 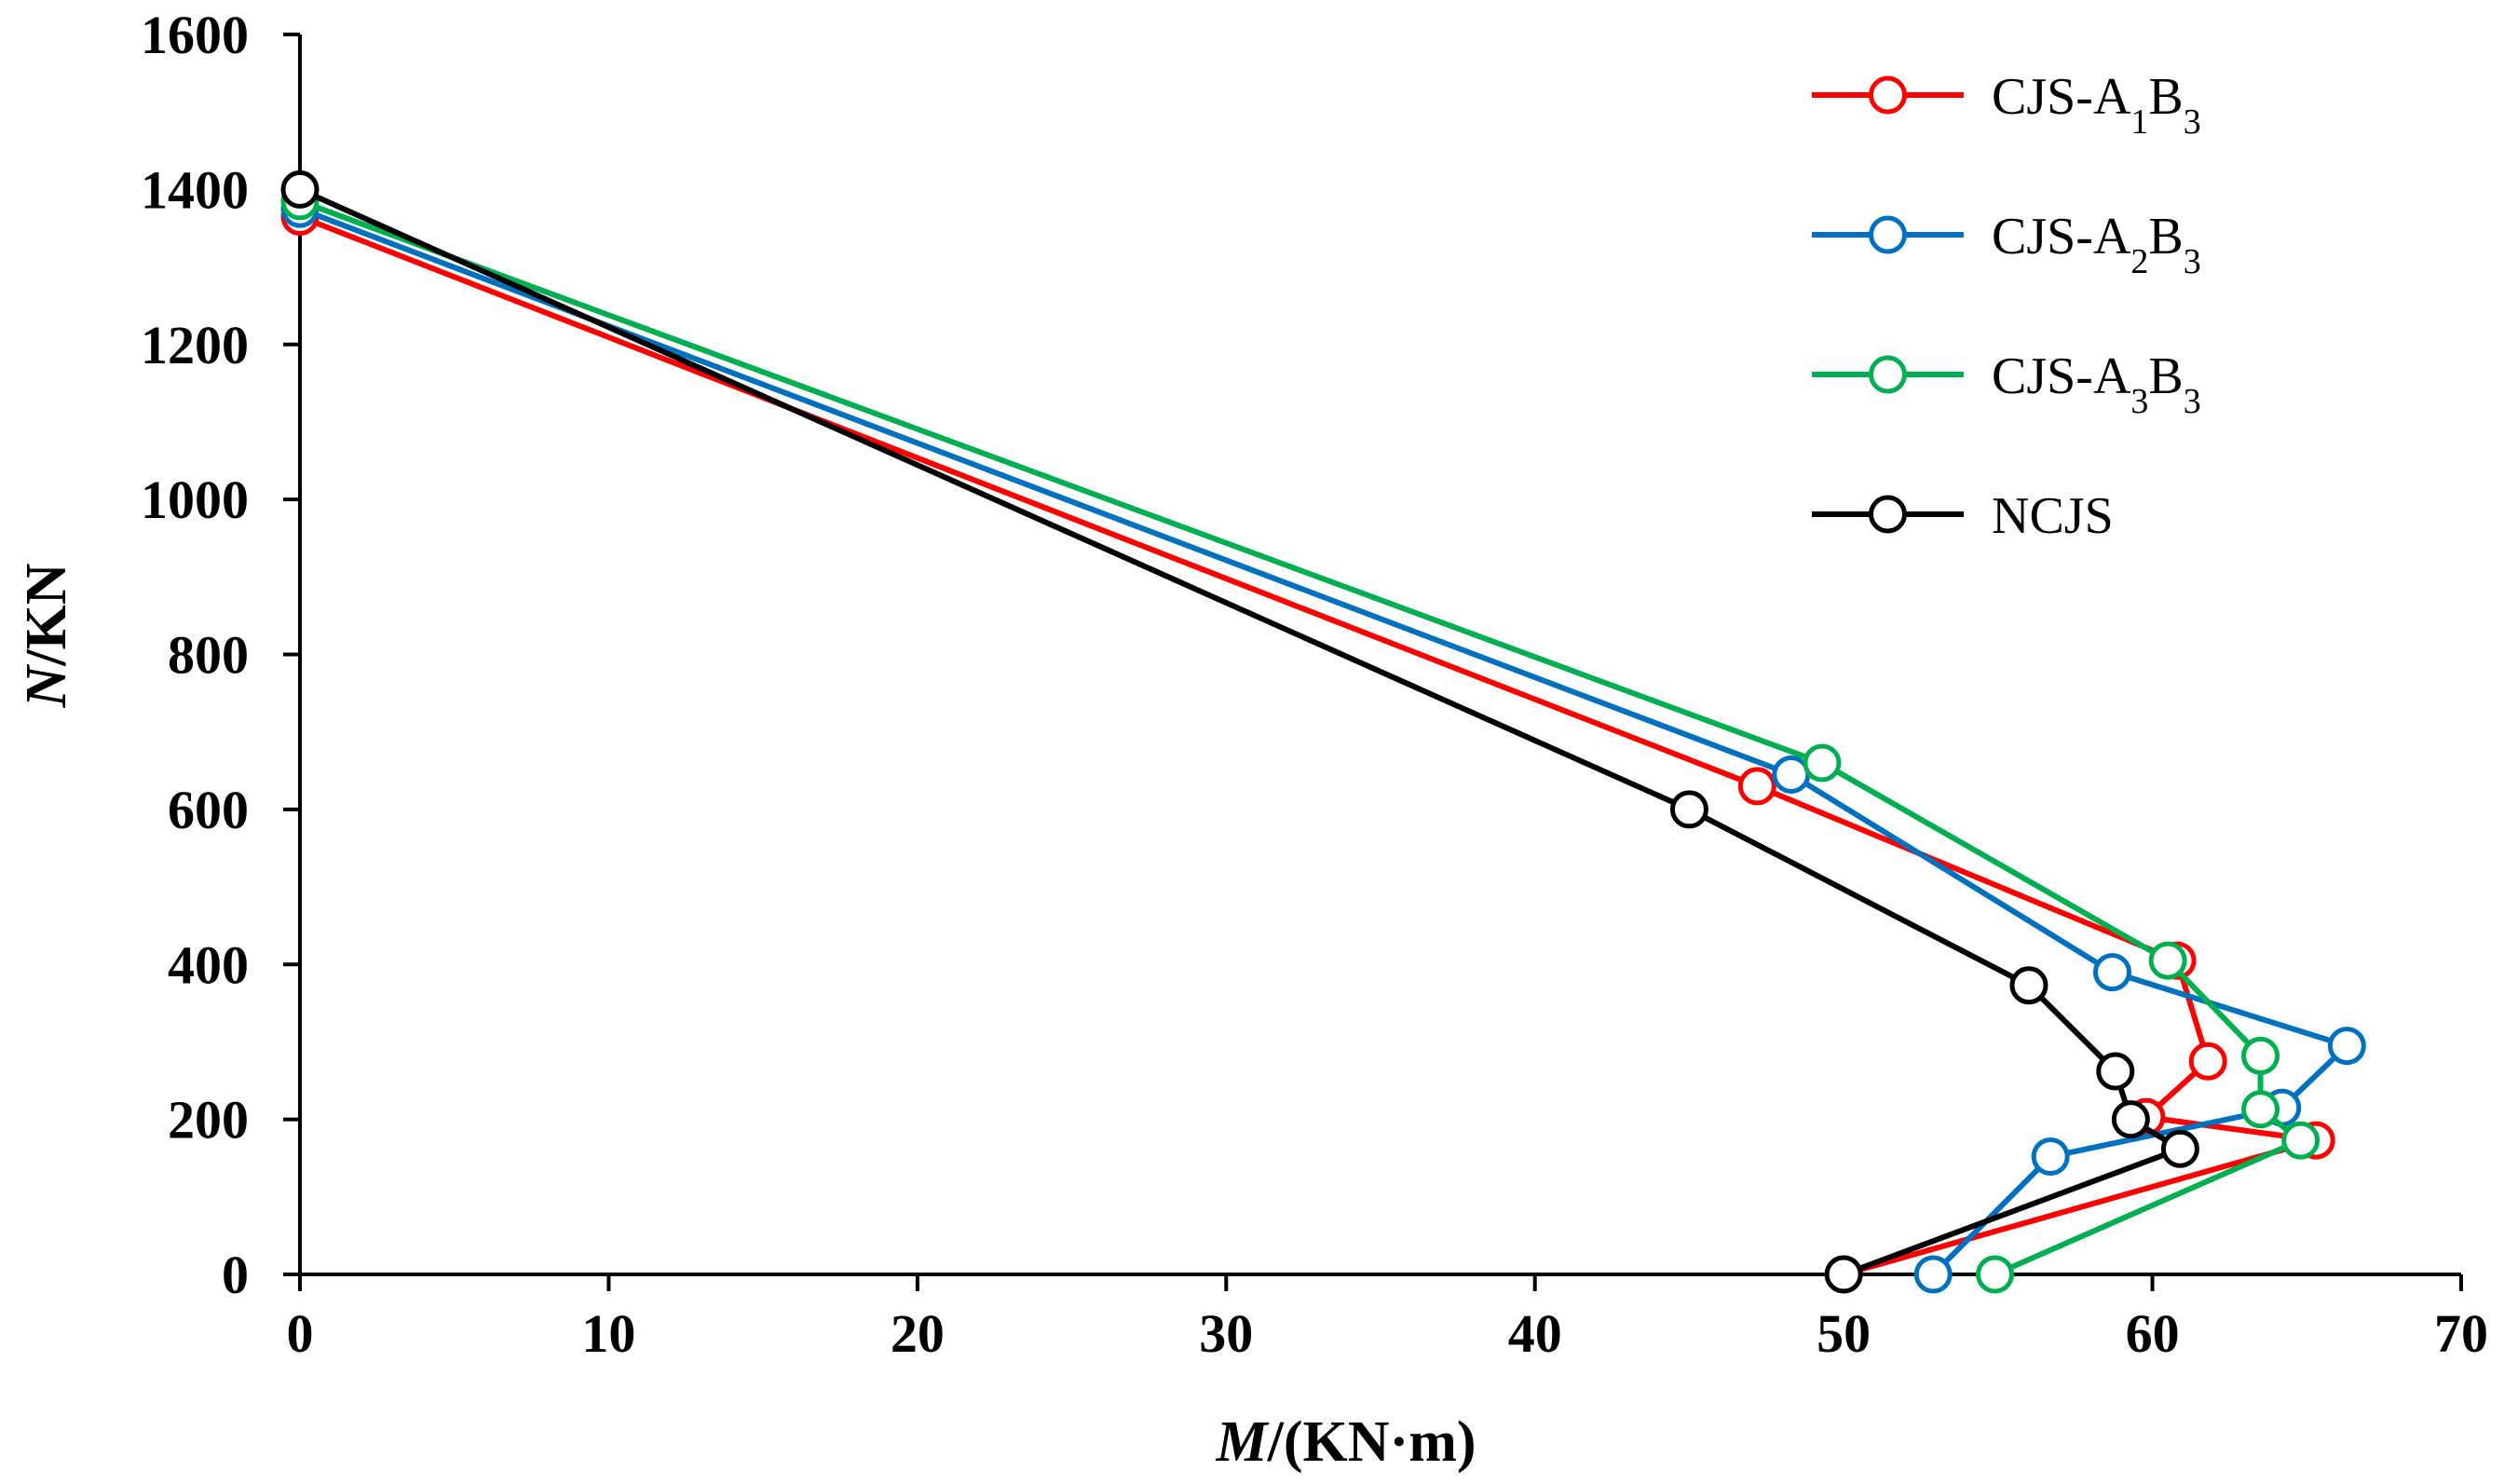 I want to click on y-tick-label: 200, so click(x=208, y=1120).